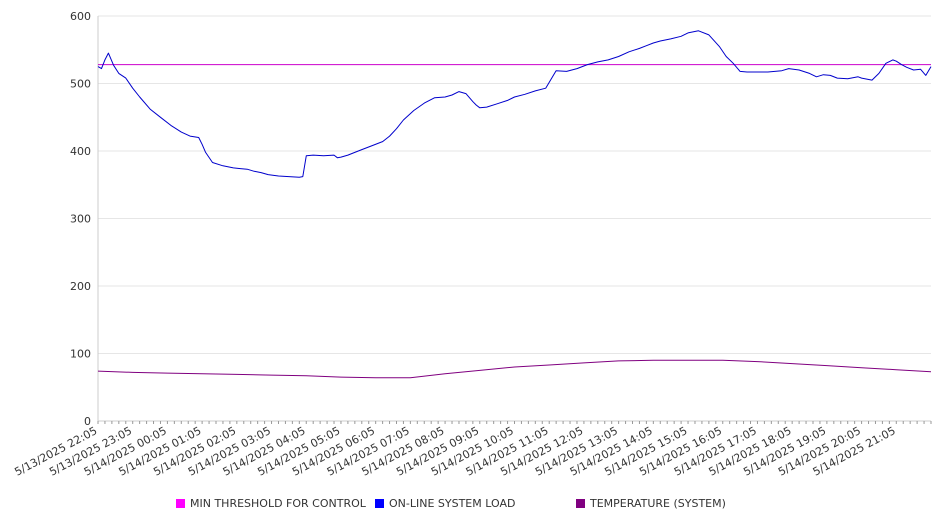 This screenshot has height=526, width=946. Describe the element at coordinates (514, 369) in the screenshot. I see `series-line-temperature` at that location.